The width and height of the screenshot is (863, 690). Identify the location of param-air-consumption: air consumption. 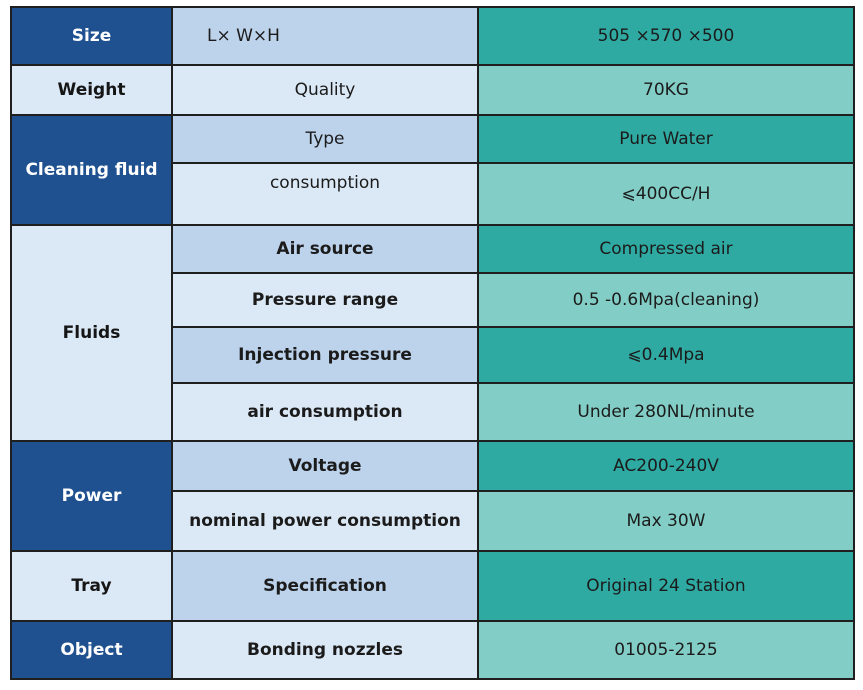
(325, 412).